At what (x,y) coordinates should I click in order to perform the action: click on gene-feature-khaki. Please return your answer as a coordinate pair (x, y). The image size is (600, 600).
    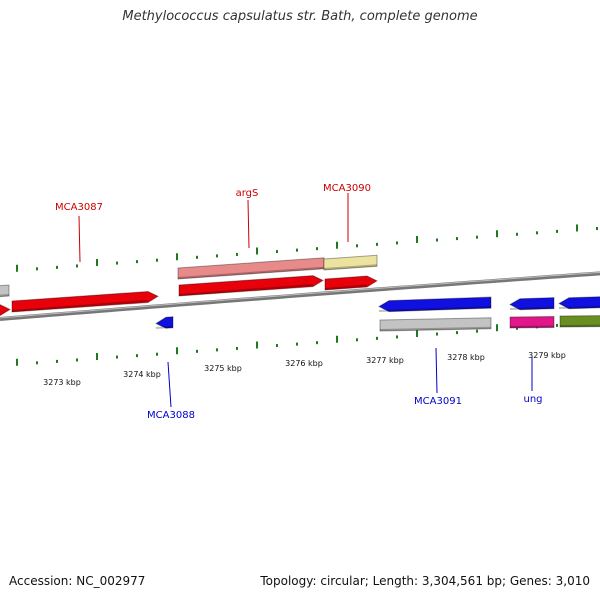
    Looking at the image, I should click on (350, 262).